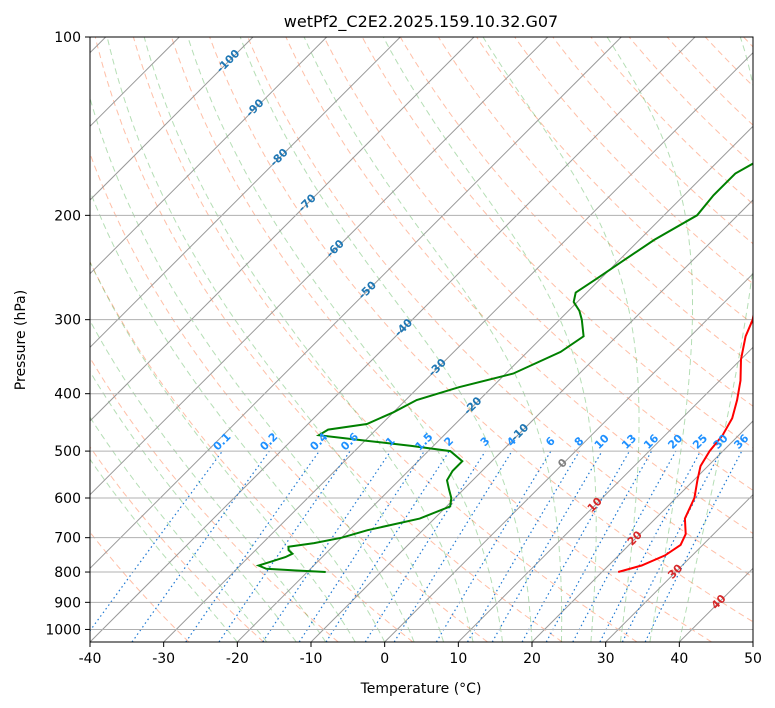 This screenshot has width=775, height=708. What do you see at coordinates (67, 499) in the screenshot?
I see `y-tick-label: 600` at bounding box center [67, 499].